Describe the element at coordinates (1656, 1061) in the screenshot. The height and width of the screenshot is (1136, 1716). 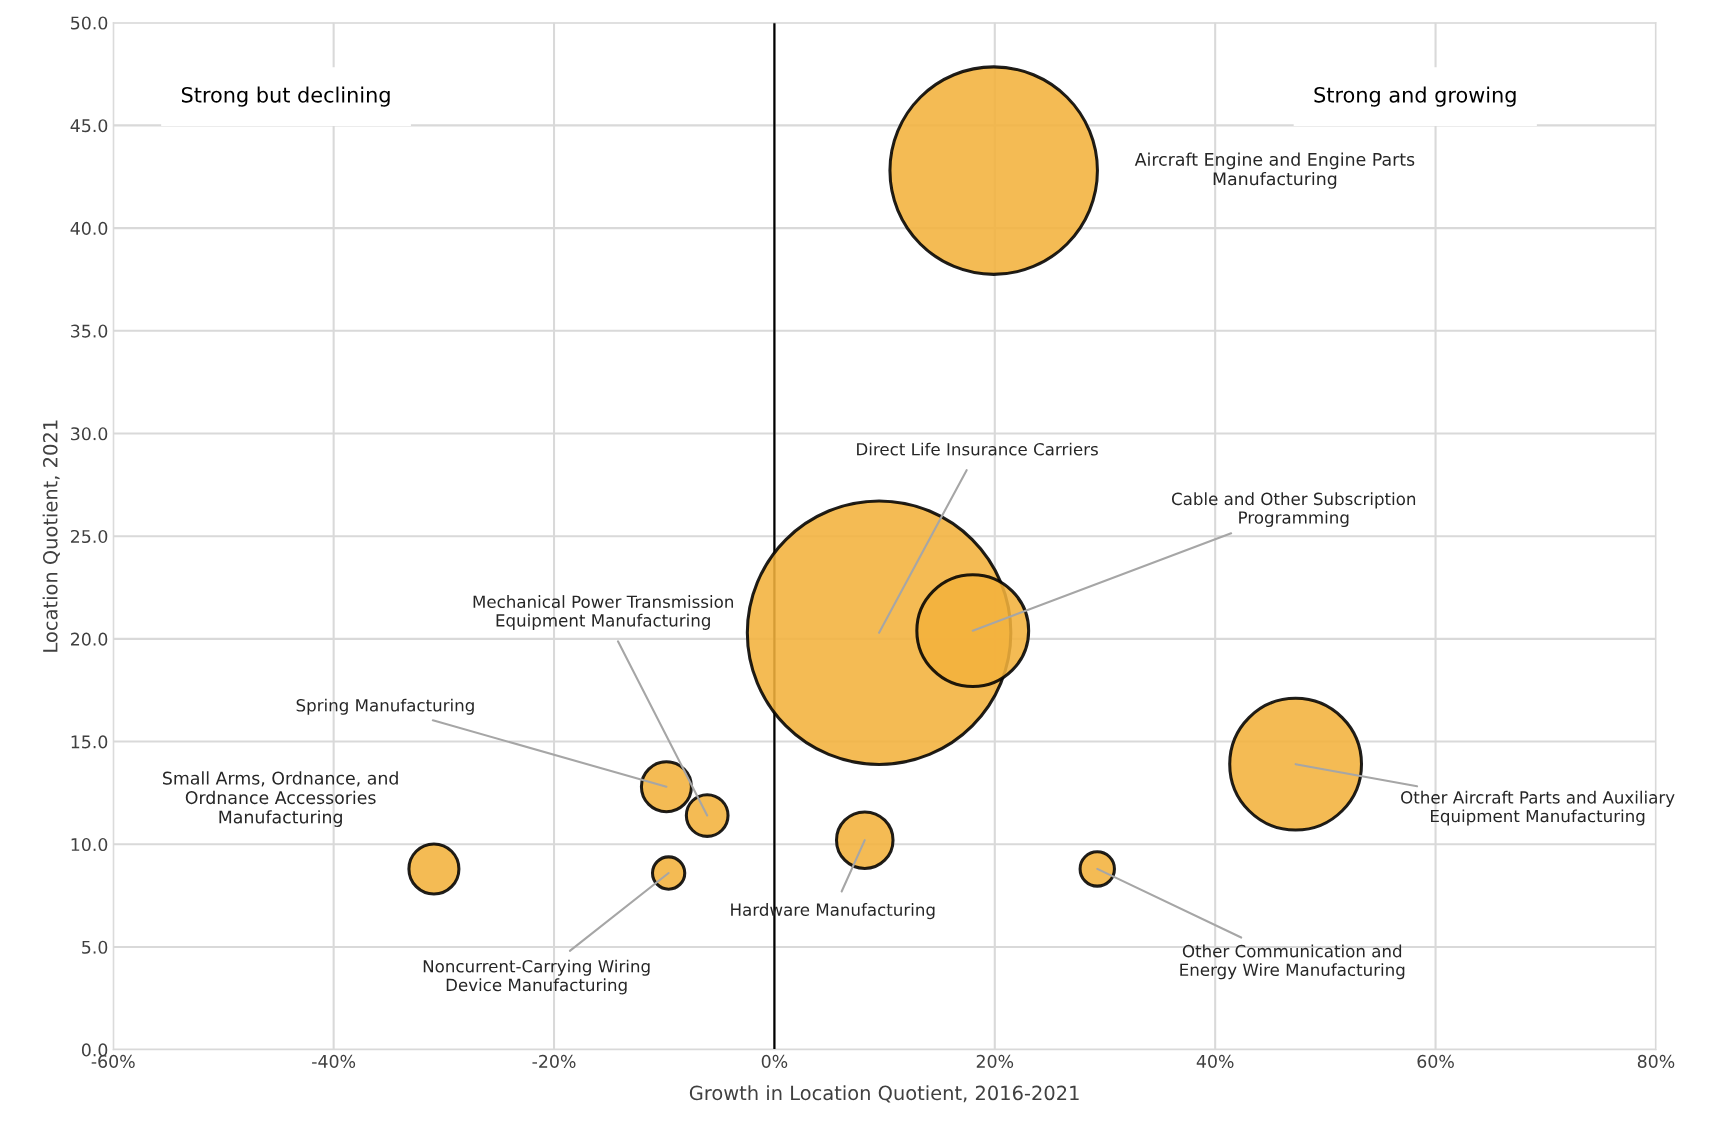
I see `x-tick-label: 80%` at that location.